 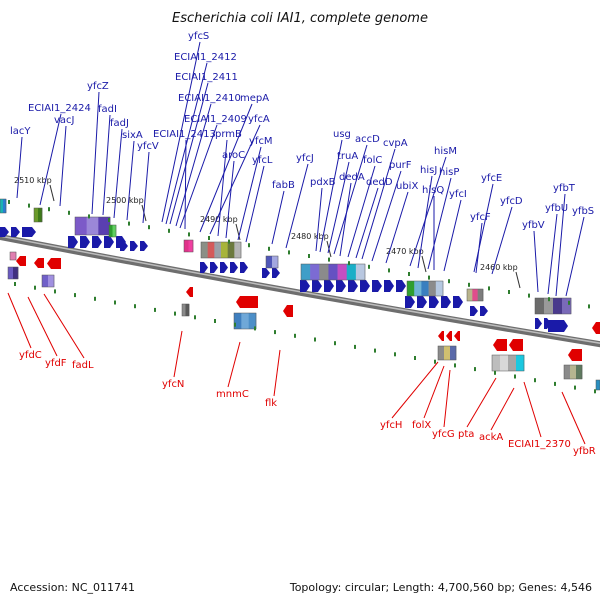 What do you see at coordinates (458, 194) in the screenshot?
I see `svg-text: yfcI` at bounding box center [458, 194].